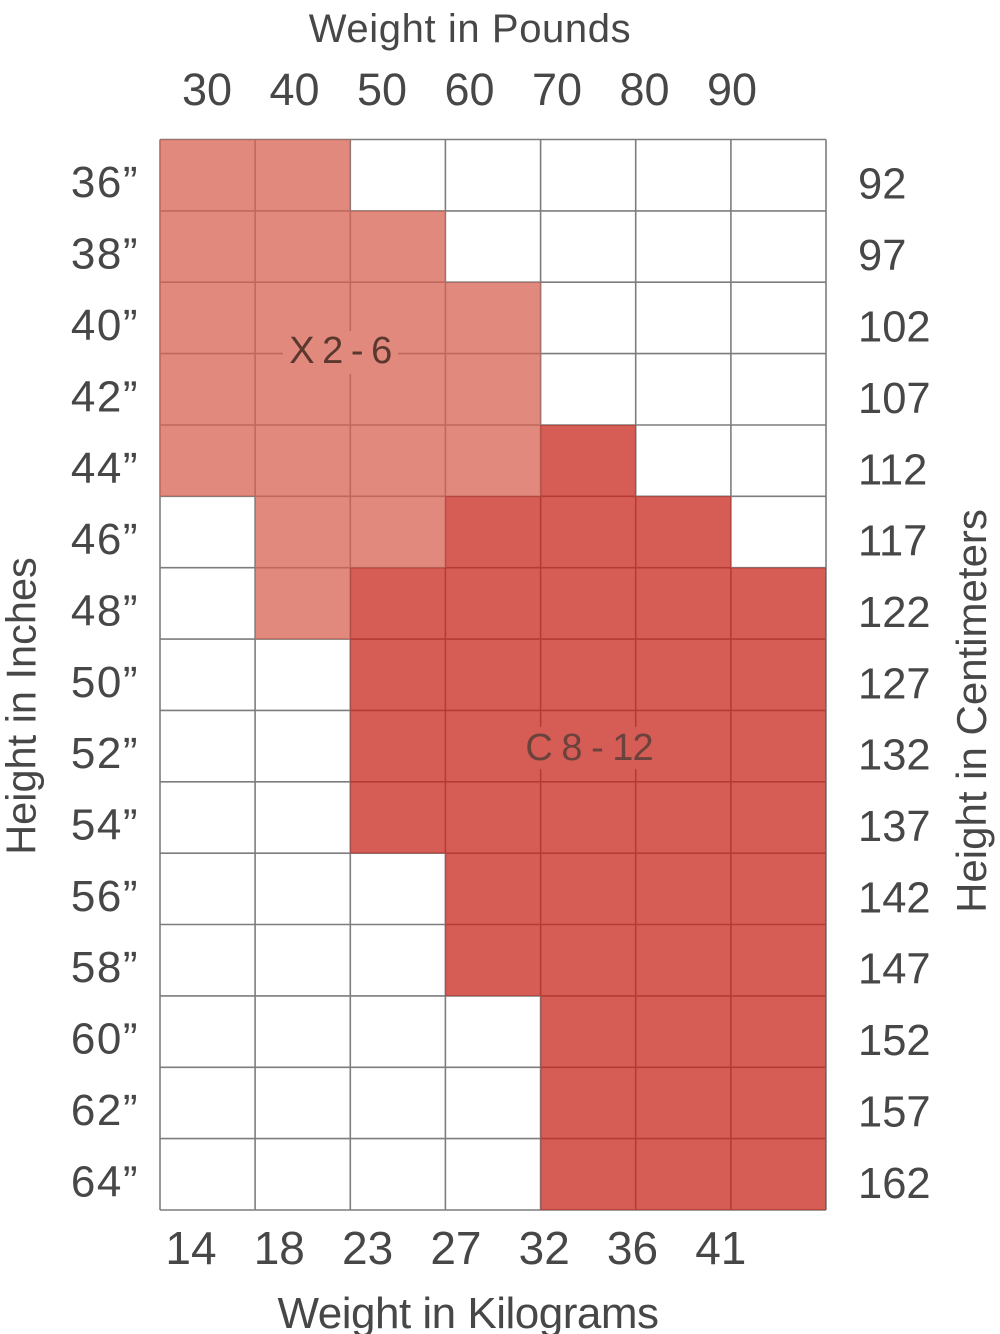 The height and width of the screenshot is (1334, 1000). What do you see at coordinates (105, 753) in the screenshot?
I see `svg-text: 52”` at bounding box center [105, 753].